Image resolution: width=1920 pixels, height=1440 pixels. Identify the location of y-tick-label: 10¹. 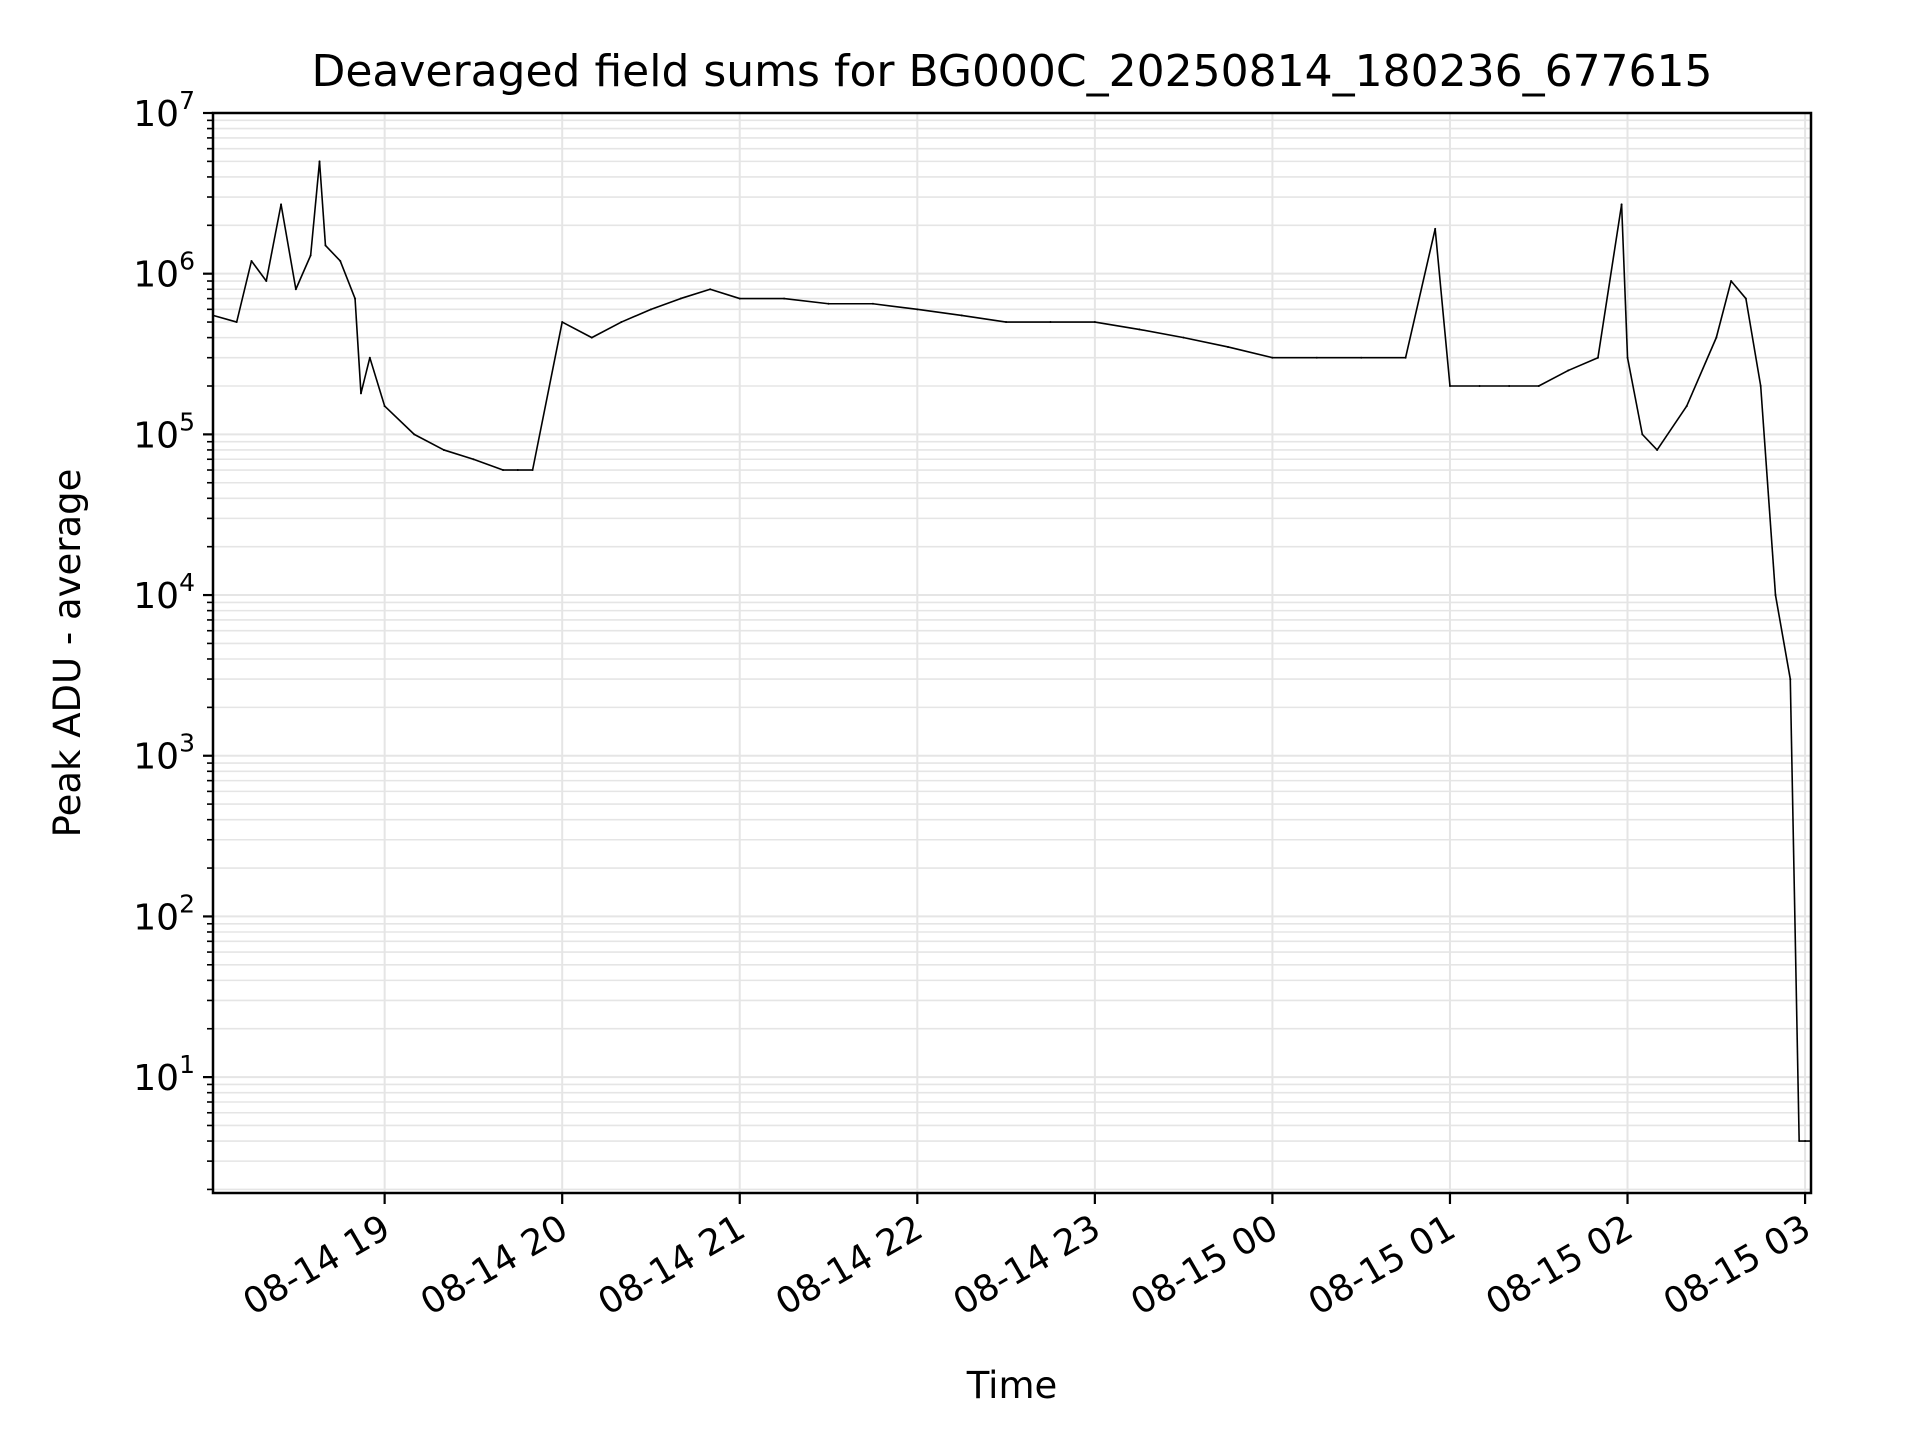
(164, 1074).